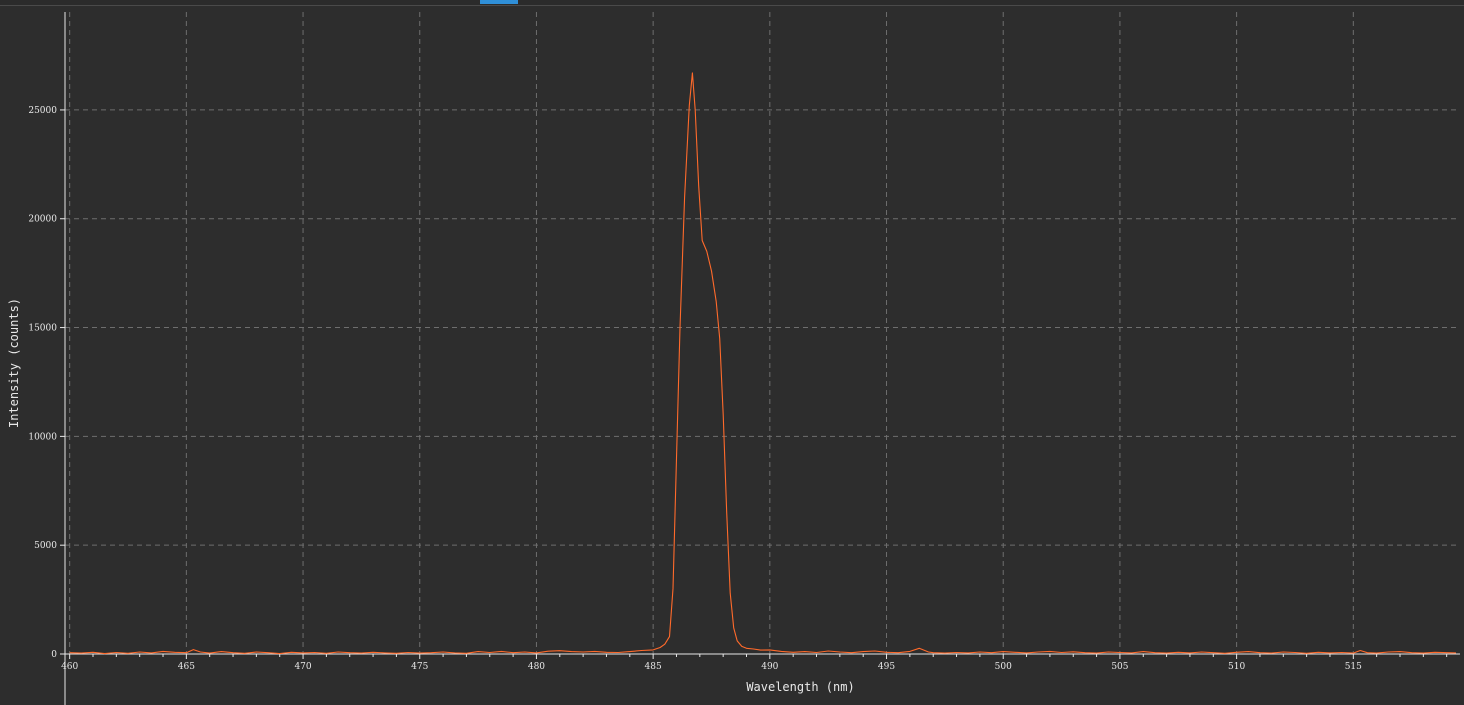  I want to click on x-tick-label: 465, so click(186, 667).